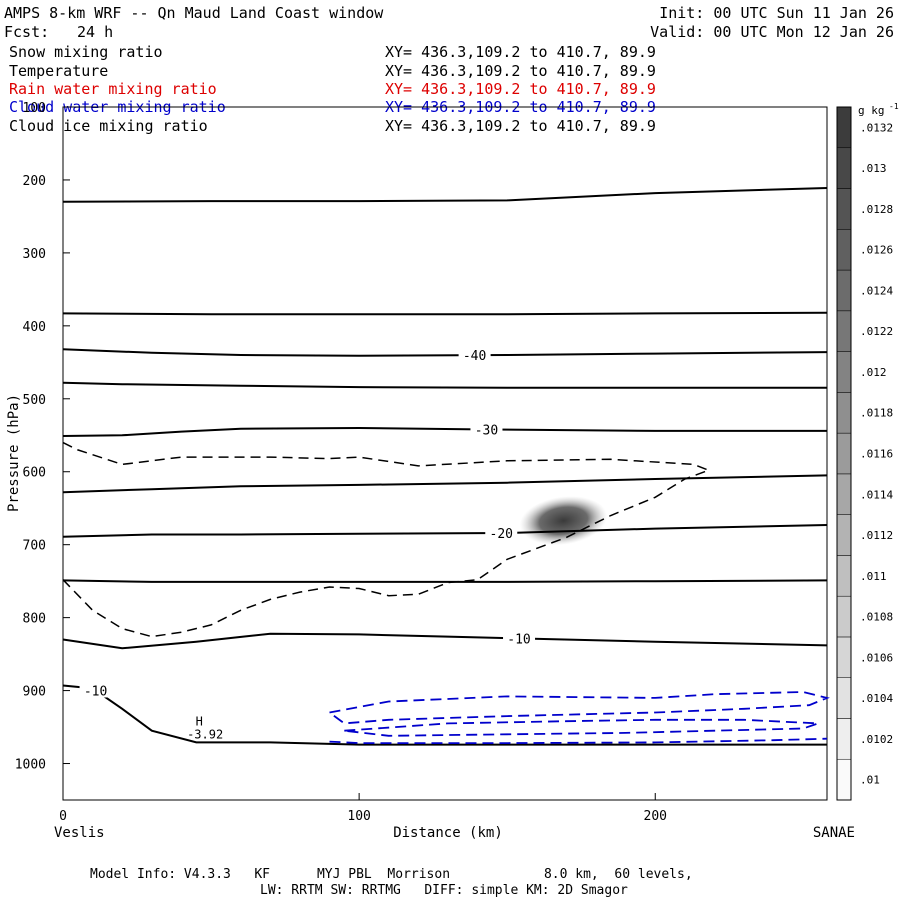 Image resolution: width=900 pixels, height=900 pixels. Describe the element at coordinates (86, 52) in the screenshot. I see `legend-snow-name: Snow mixing ratio` at that location.